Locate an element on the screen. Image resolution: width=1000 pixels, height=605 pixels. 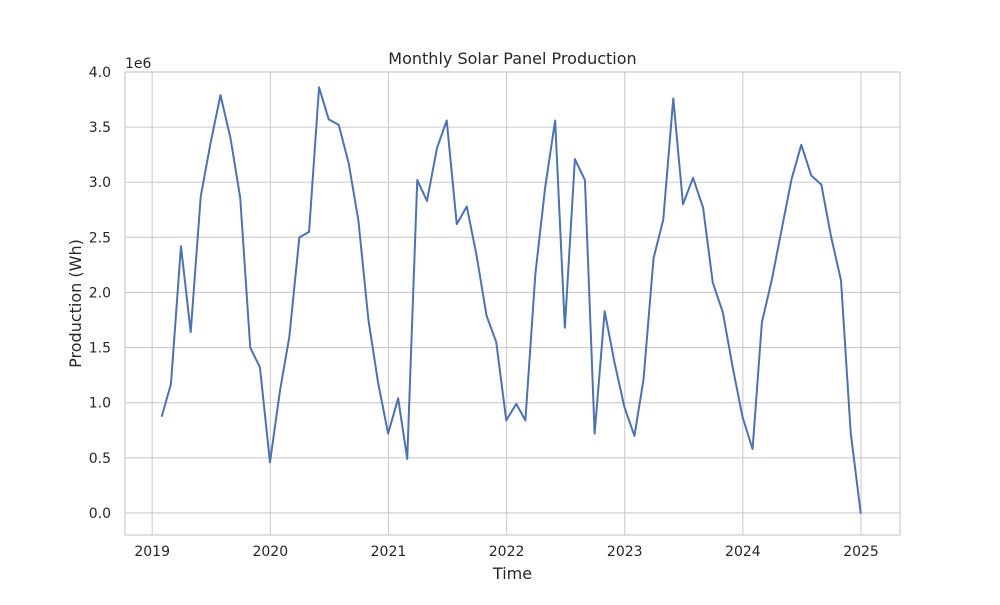
y-tick-label: 0.5 is located at coordinates (100, 459).